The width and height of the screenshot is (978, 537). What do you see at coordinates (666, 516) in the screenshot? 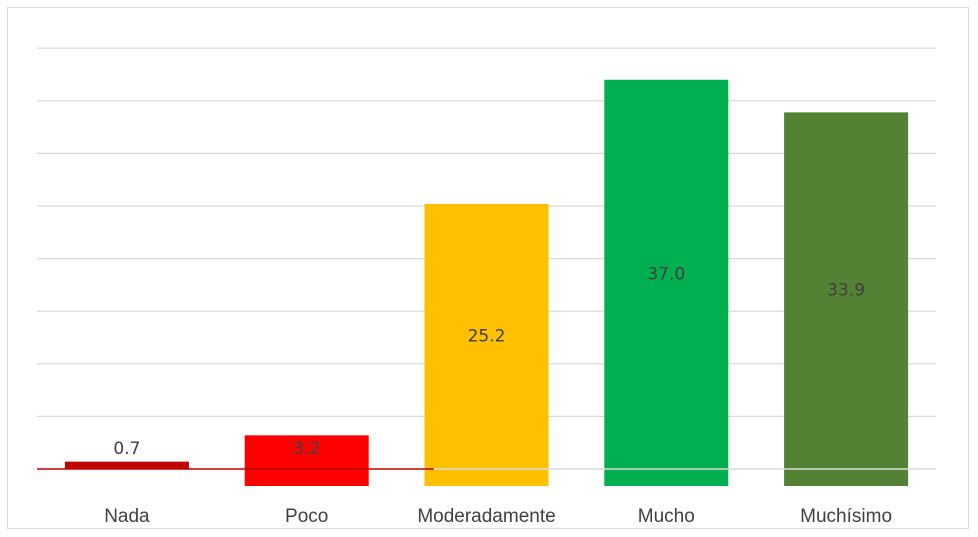
I see `category-label-3: Mucho` at bounding box center [666, 516].